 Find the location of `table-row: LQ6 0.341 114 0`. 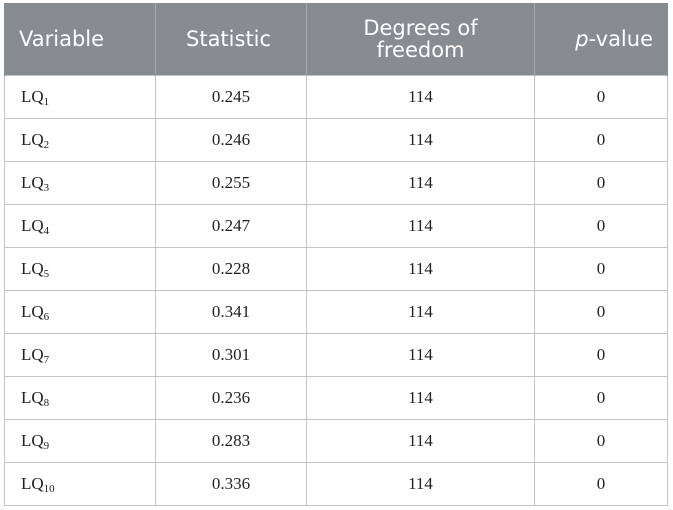

table-row: LQ6 0.341 114 0 is located at coordinates (336, 312).